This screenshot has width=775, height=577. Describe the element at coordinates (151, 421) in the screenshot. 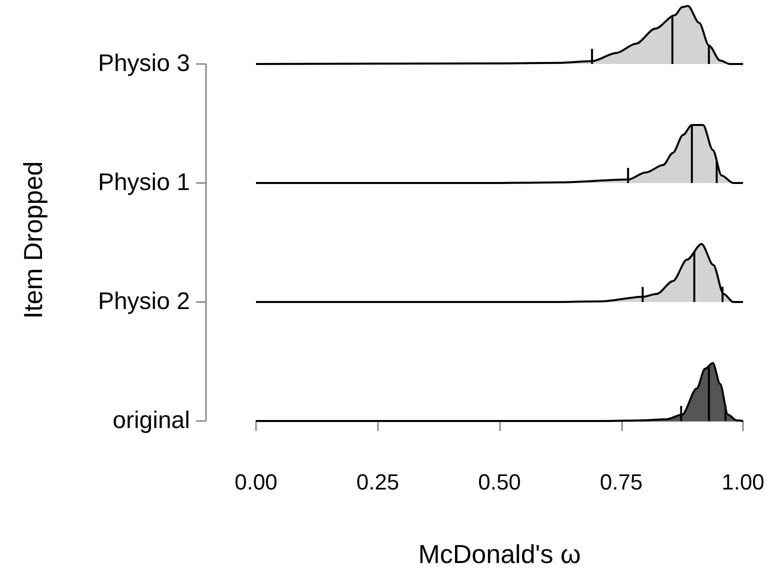

I see `y-axis-title: original` at that location.